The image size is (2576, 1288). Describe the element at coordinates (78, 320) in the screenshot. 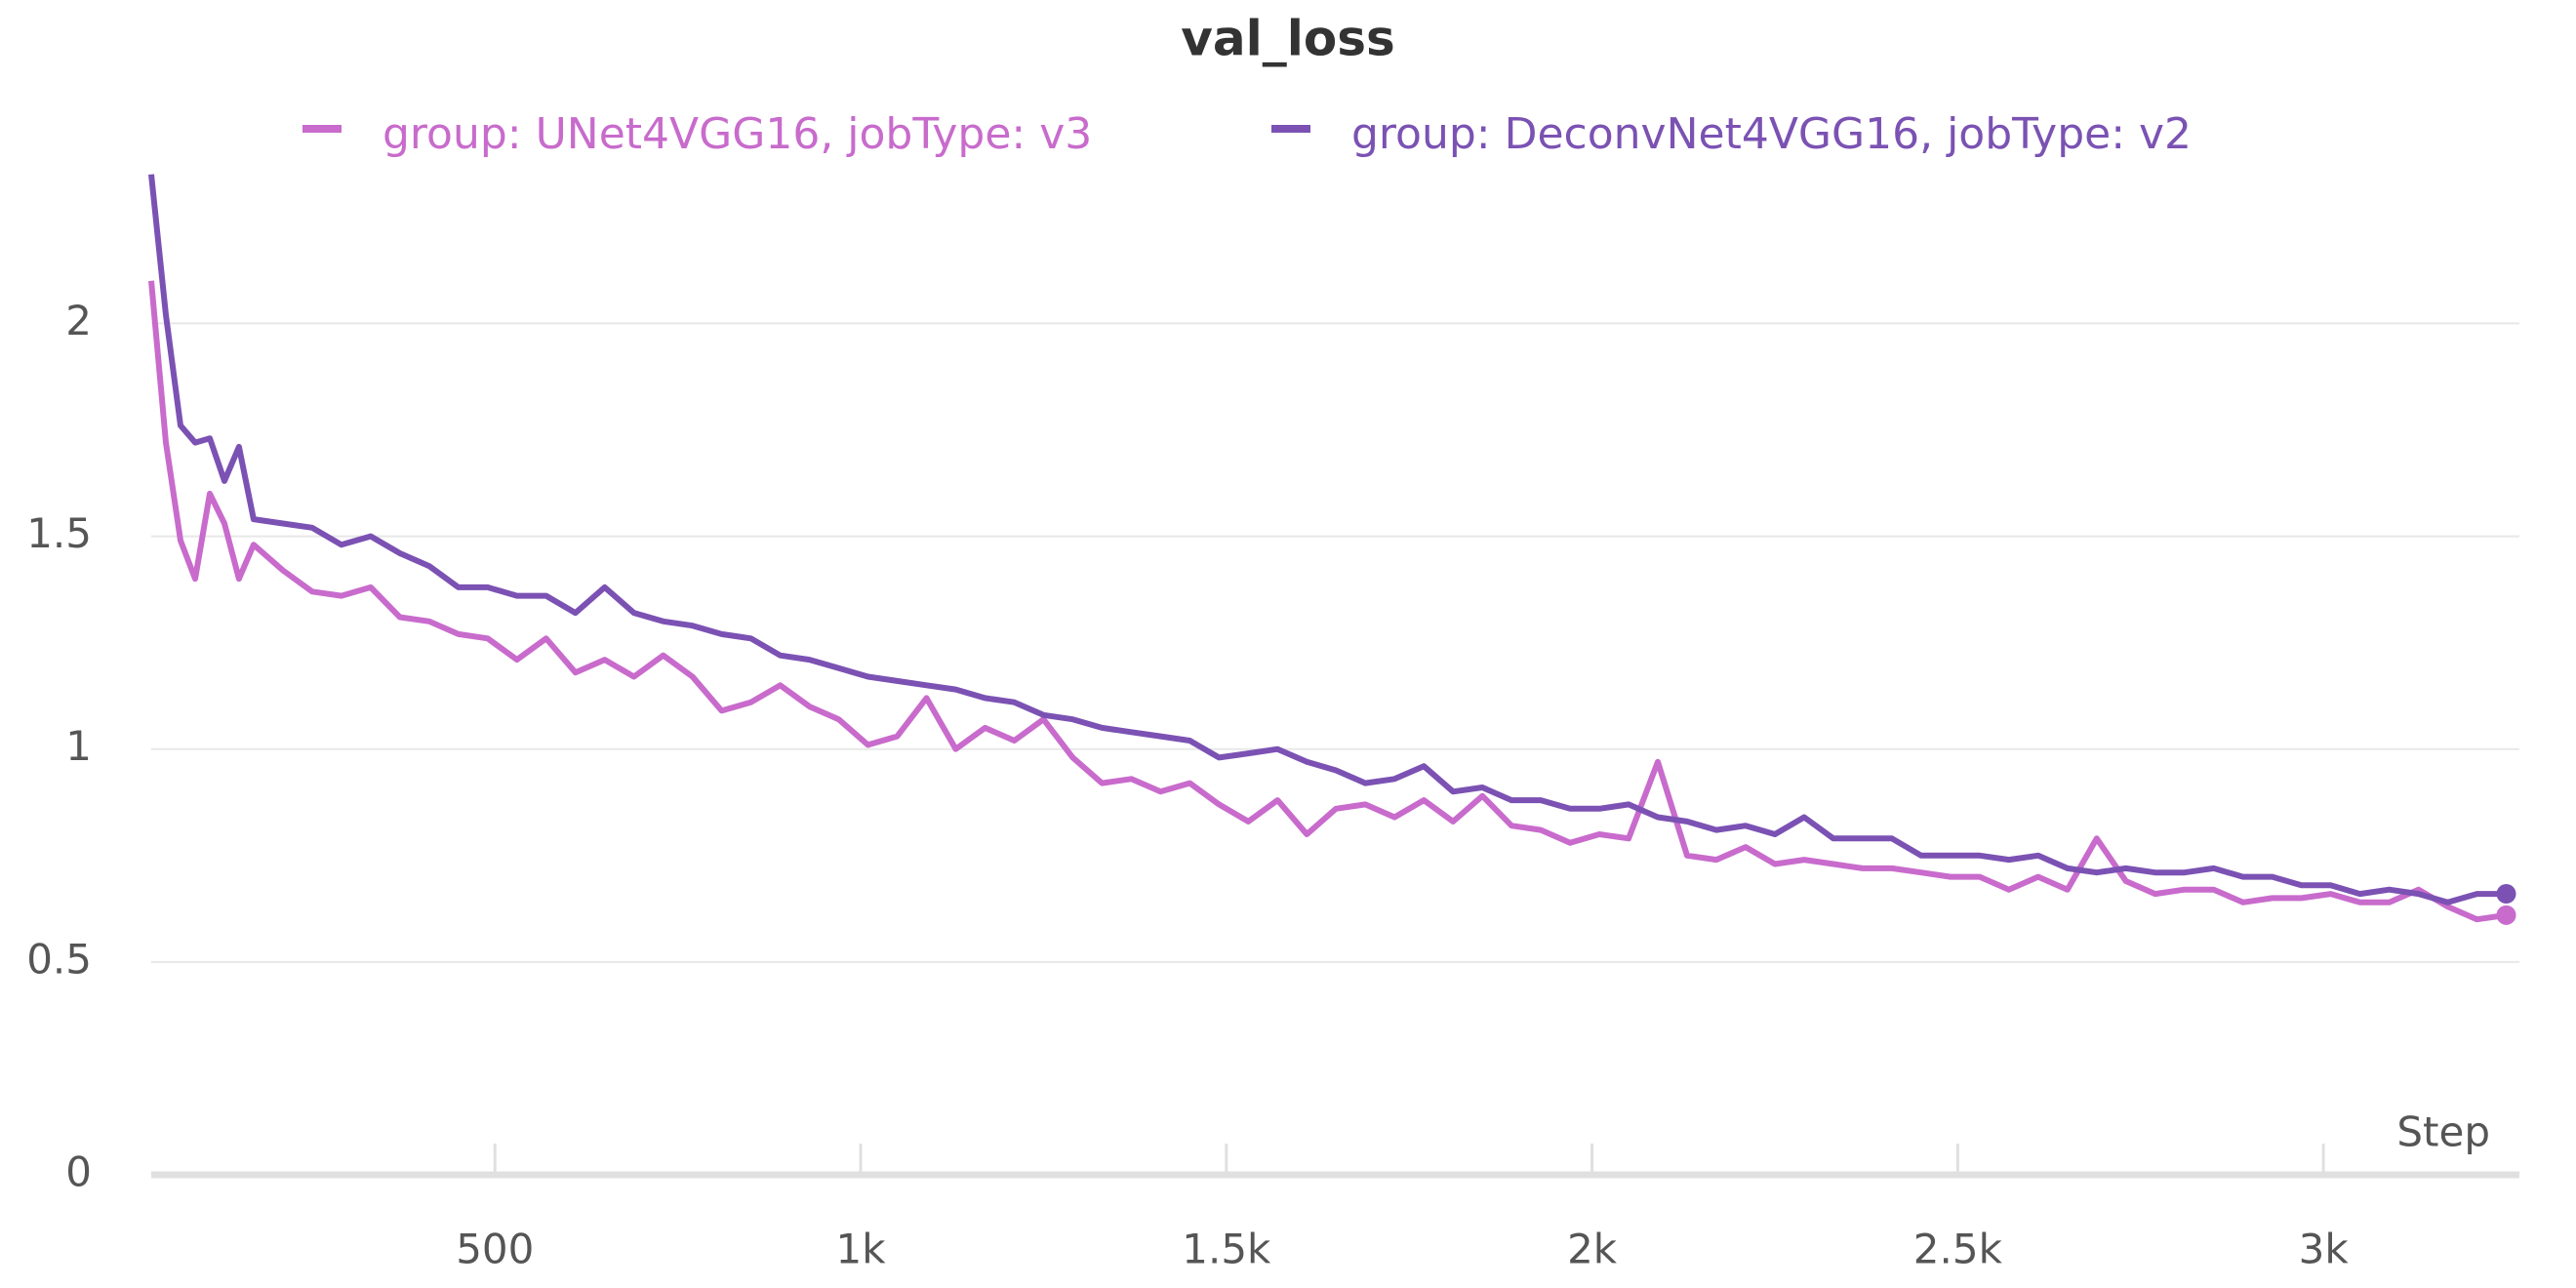

I see `y-tick-label: 2` at that location.